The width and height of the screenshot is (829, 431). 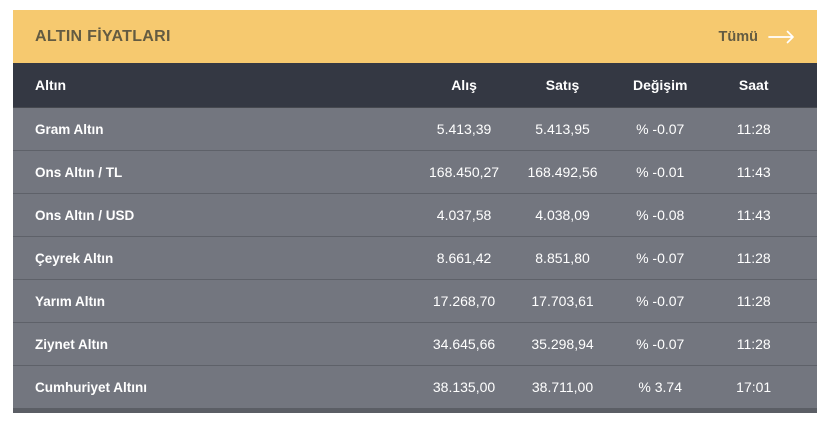 What do you see at coordinates (91, 387) in the screenshot?
I see `gold-type-cell: Cumhuriyet Altını` at bounding box center [91, 387].